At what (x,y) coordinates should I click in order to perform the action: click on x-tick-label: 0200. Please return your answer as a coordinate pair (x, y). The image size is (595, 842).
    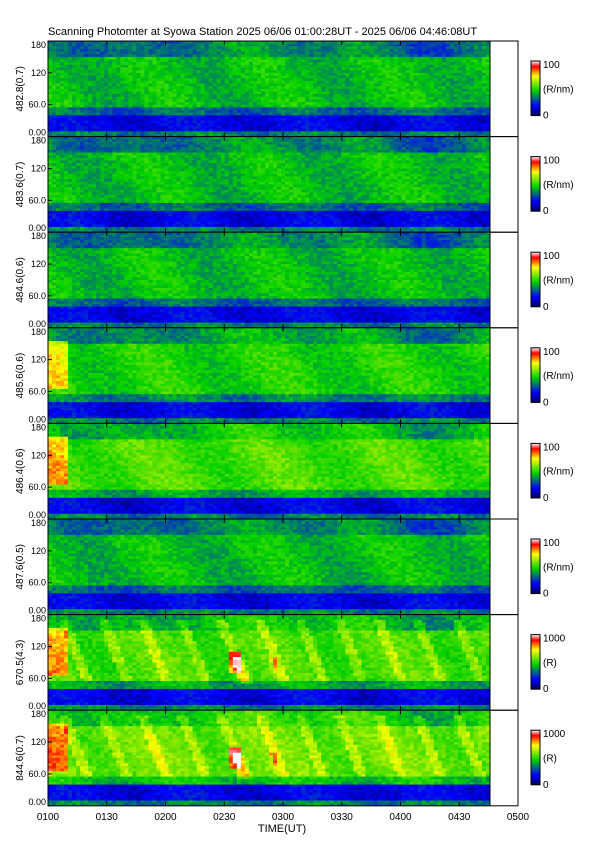
    Looking at the image, I should click on (165, 817).